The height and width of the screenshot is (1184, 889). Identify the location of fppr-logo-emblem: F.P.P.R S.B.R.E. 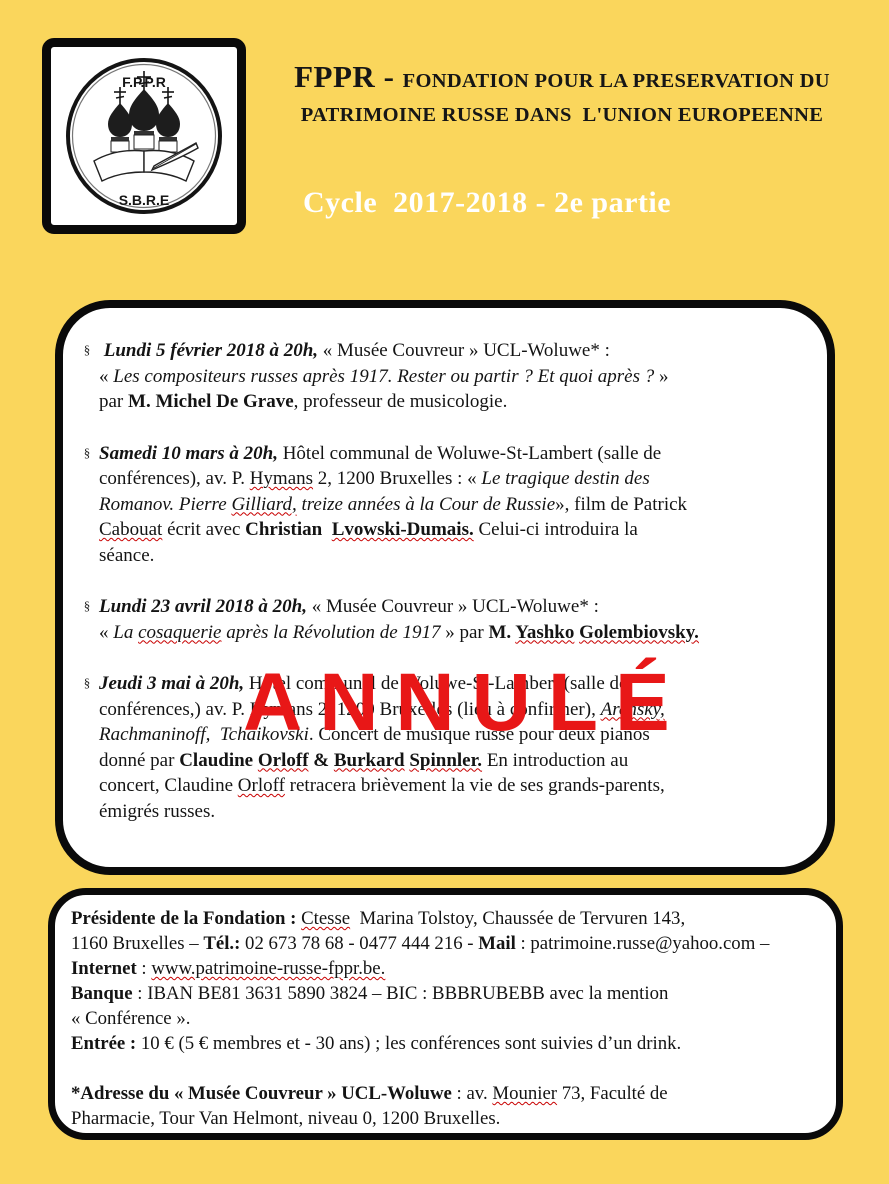
(144, 136).